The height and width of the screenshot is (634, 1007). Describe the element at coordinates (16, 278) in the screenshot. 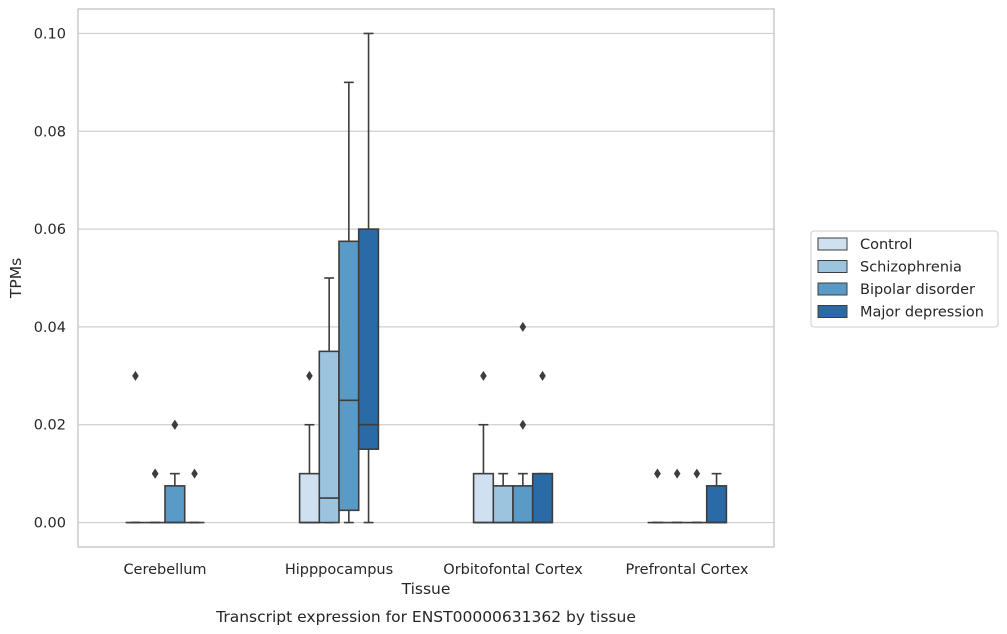

I see `y-axis-label: TPMs` at that location.